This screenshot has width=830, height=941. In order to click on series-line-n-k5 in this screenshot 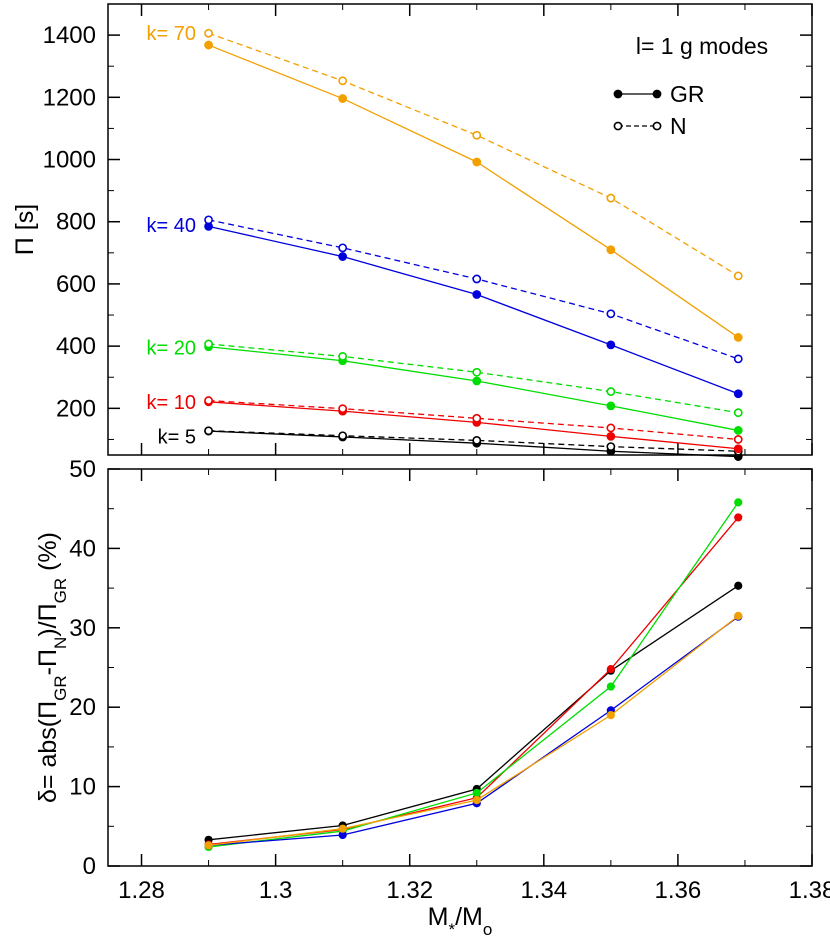, I will do `click(473, 441)`.